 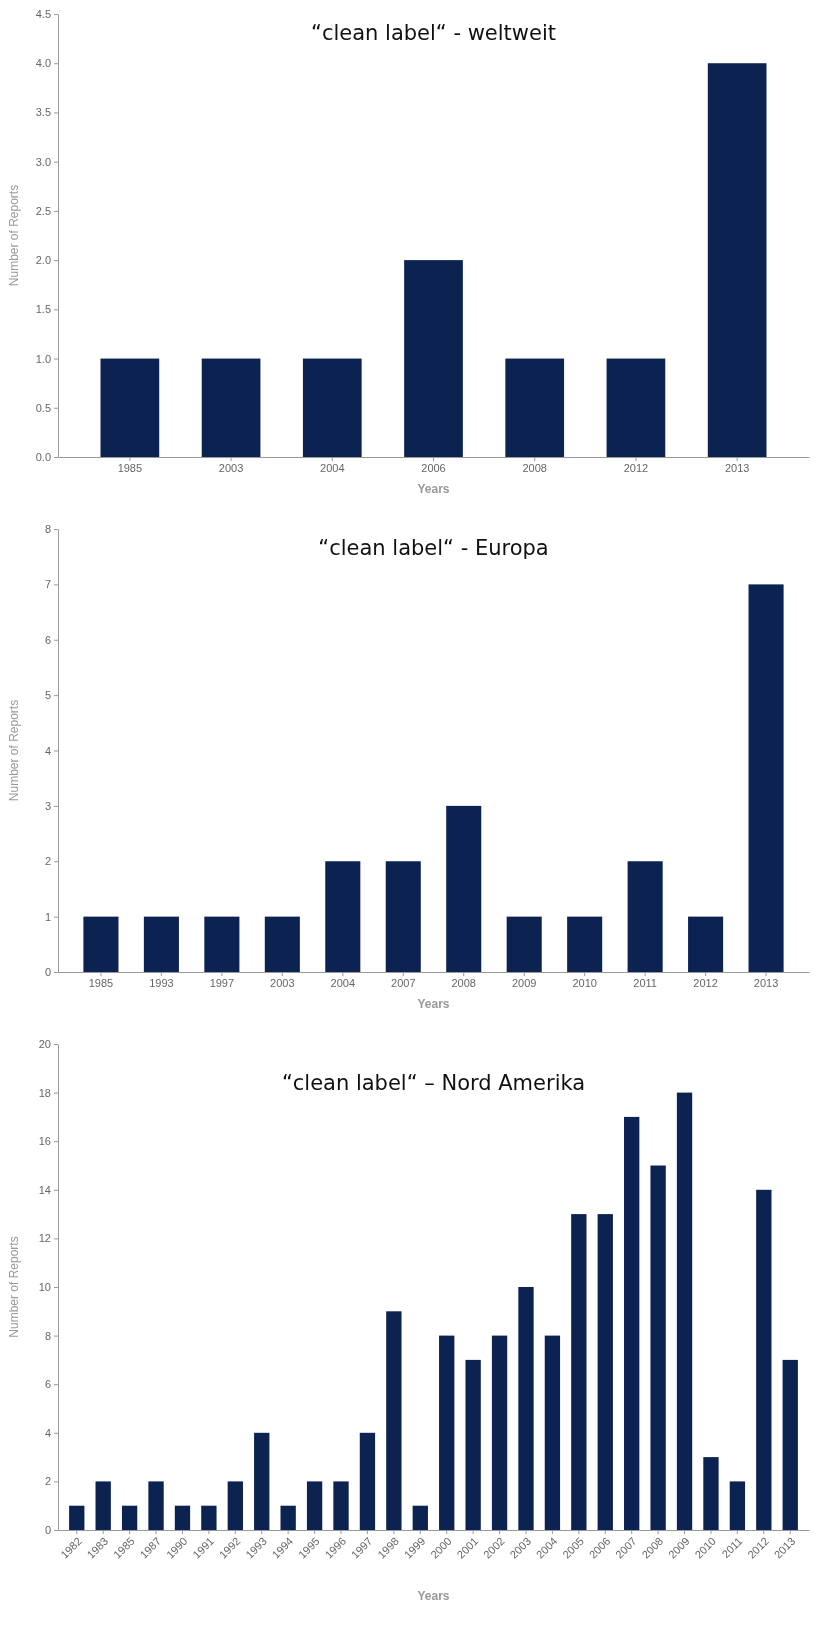 I want to click on y-tick-label: 12, so click(x=44, y=1238).